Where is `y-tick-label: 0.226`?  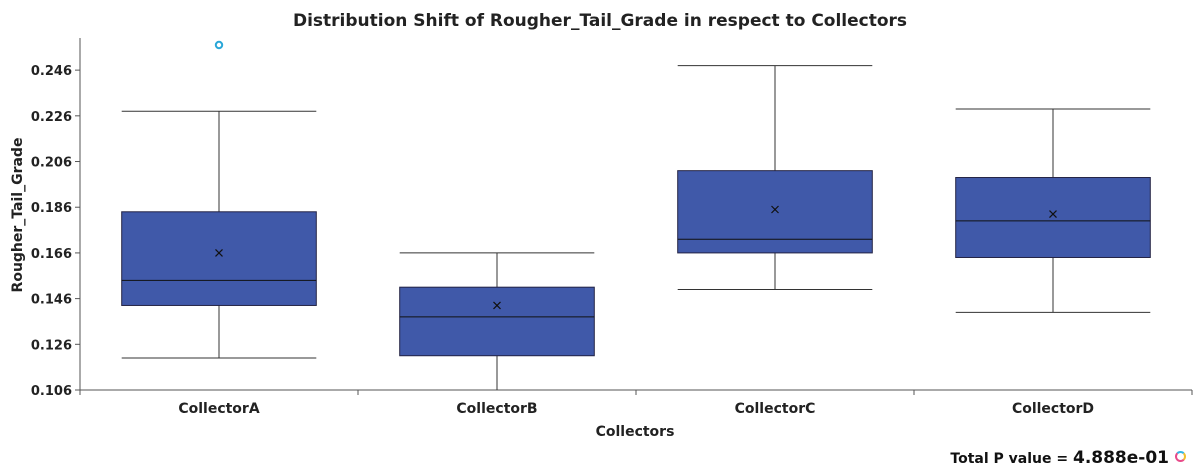 y-tick-label: 0.226 is located at coordinates (51, 117).